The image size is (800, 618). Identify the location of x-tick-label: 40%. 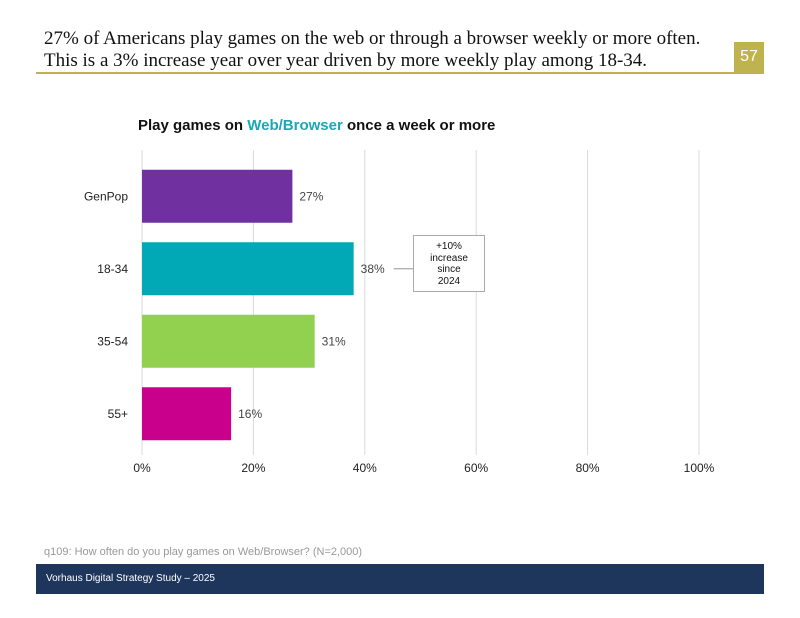
(365, 468).